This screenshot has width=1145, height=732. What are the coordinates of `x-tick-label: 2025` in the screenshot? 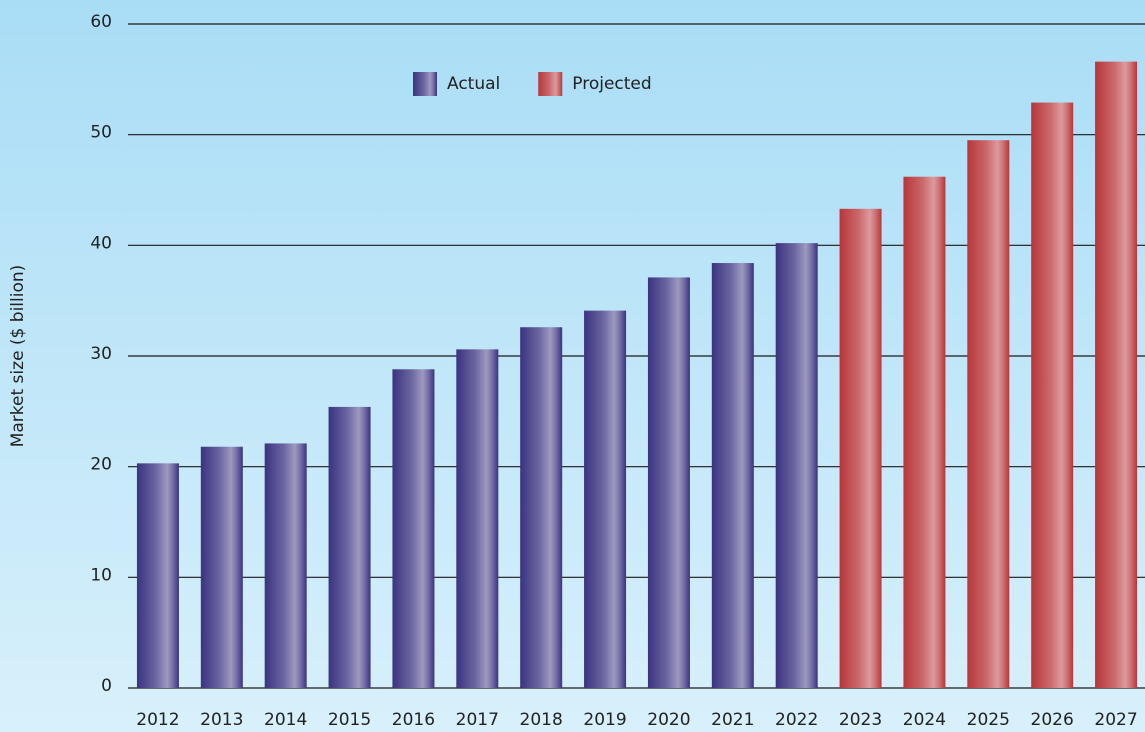 It's located at (988, 720).